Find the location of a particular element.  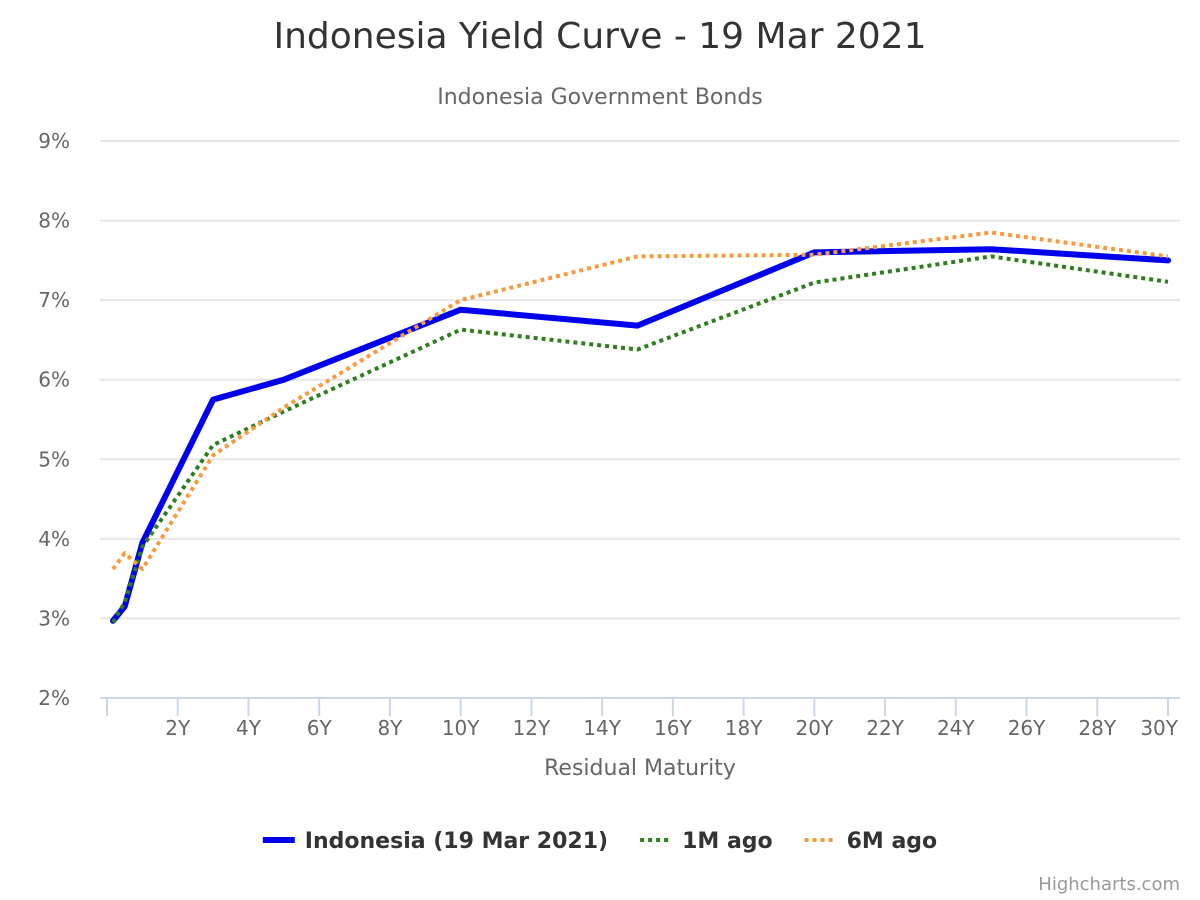

legend: Indonesia (19 Mar 2021) 1M ago 6M ago is located at coordinates (600, 841).